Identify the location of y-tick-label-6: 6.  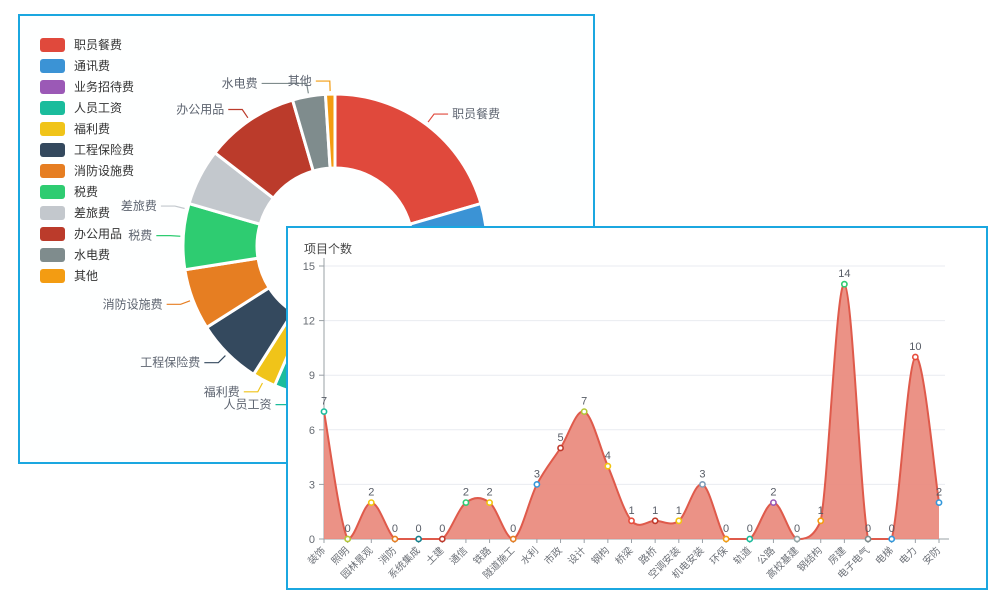
(312, 431).